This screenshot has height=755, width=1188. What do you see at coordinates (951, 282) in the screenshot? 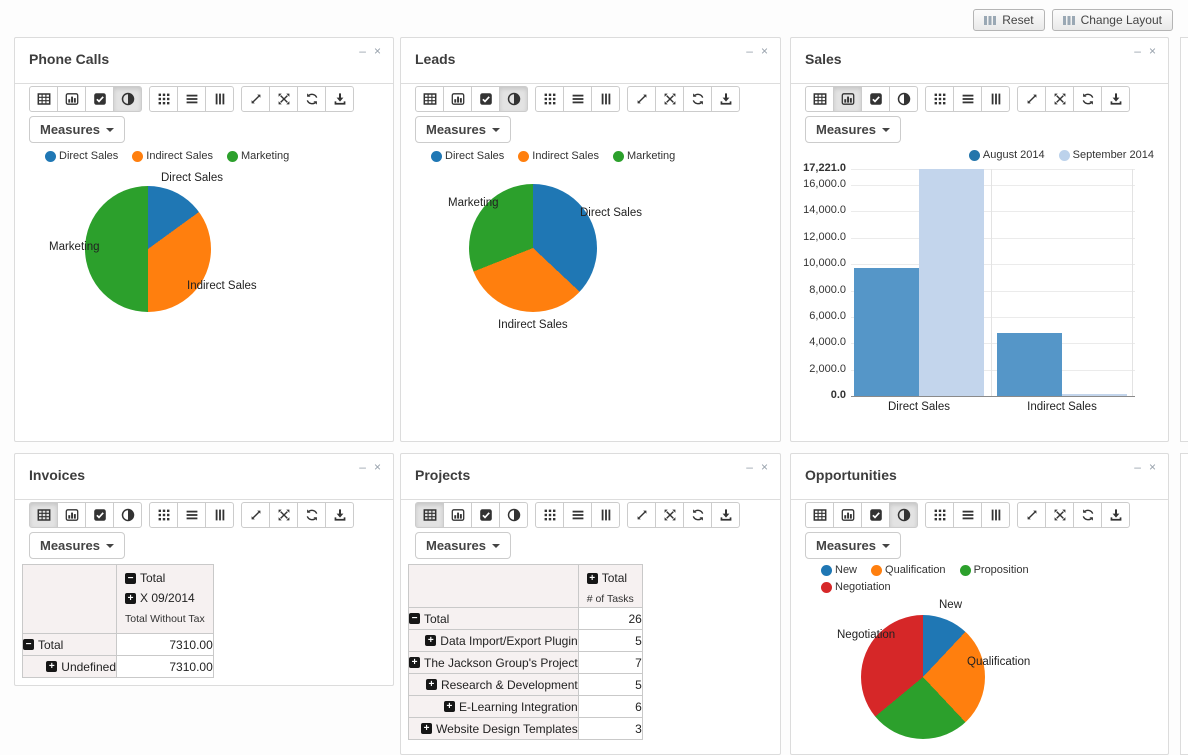
I see `bar-september-2014-direct-sales` at bounding box center [951, 282].